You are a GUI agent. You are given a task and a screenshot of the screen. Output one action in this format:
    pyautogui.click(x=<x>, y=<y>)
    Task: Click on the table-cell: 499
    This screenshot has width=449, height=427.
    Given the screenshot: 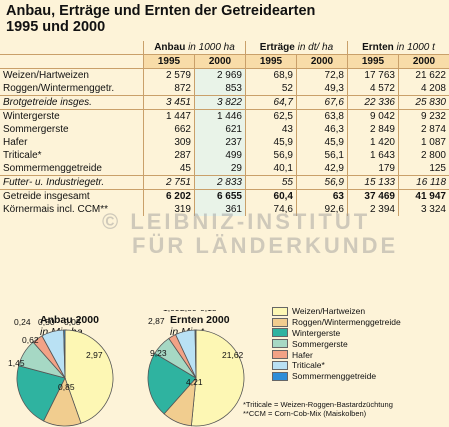 What is the action you would take?
    pyautogui.click(x=220, y=155)
    